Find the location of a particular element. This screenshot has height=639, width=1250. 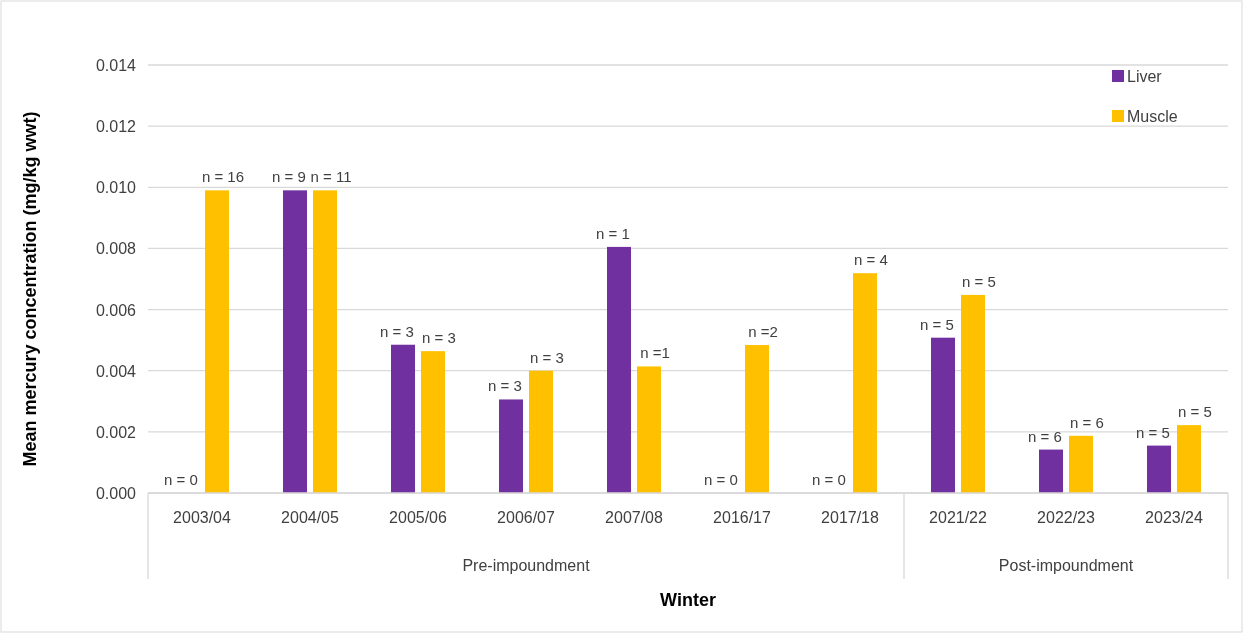

y-tick-label: 0.010 is located at coordinates (116, 188).